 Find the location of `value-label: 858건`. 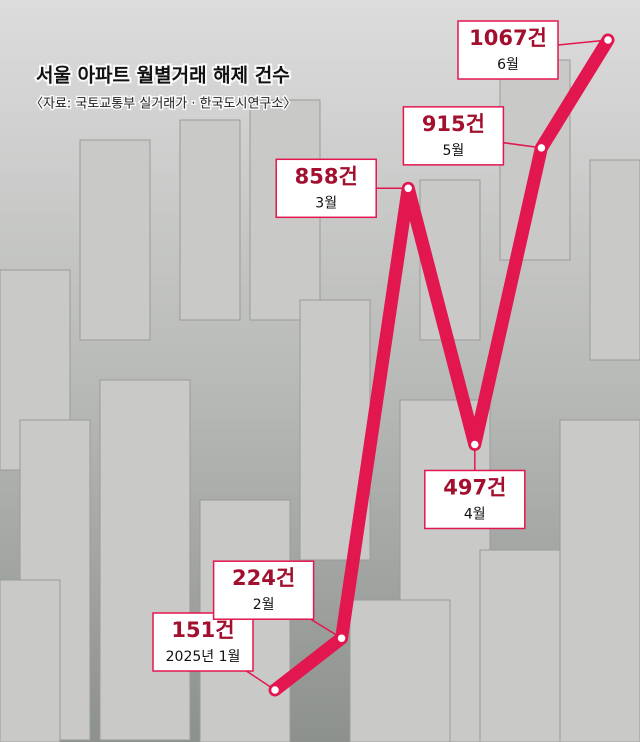

value-label: 858건 is located at coordinates (326, 176).